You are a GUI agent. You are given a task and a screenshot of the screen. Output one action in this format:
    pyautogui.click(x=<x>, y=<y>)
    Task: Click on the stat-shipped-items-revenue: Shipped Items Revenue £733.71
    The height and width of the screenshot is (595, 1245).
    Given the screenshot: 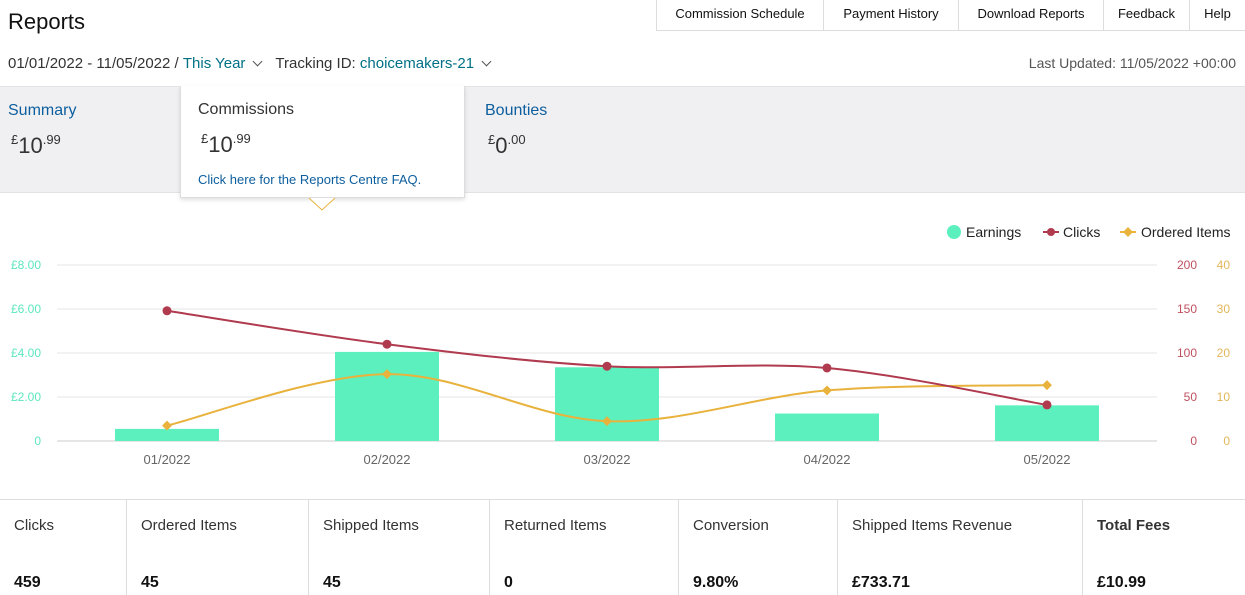 What is the action you would take?
    pyautogui.click(x=960, y=547)
    